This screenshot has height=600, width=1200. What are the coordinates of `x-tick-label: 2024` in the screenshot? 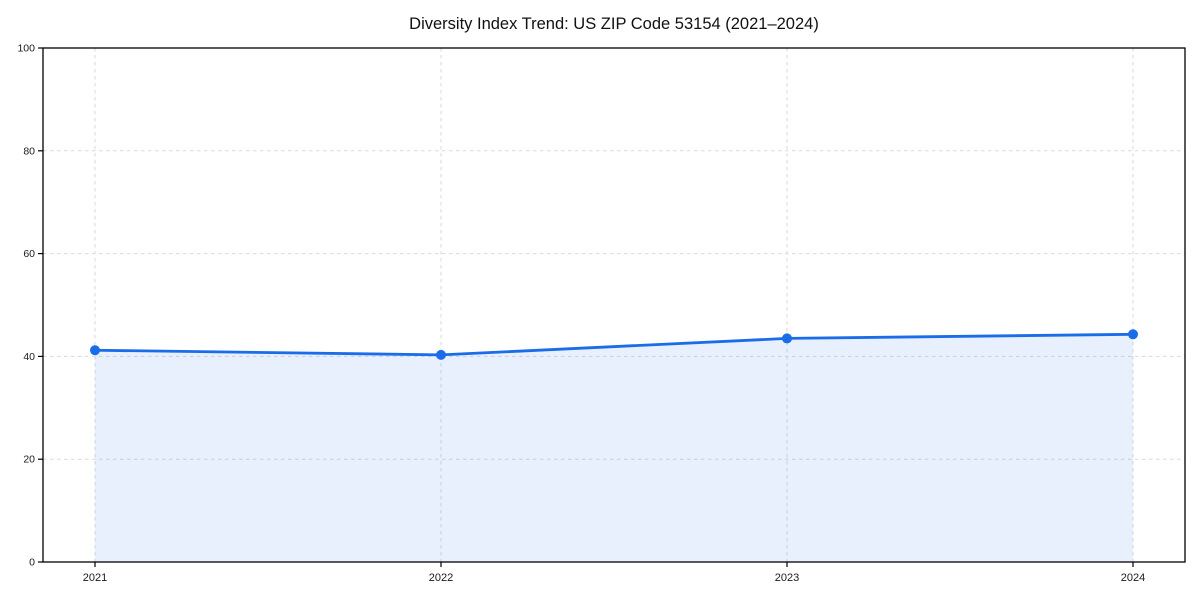 It's located at (1133, 578).